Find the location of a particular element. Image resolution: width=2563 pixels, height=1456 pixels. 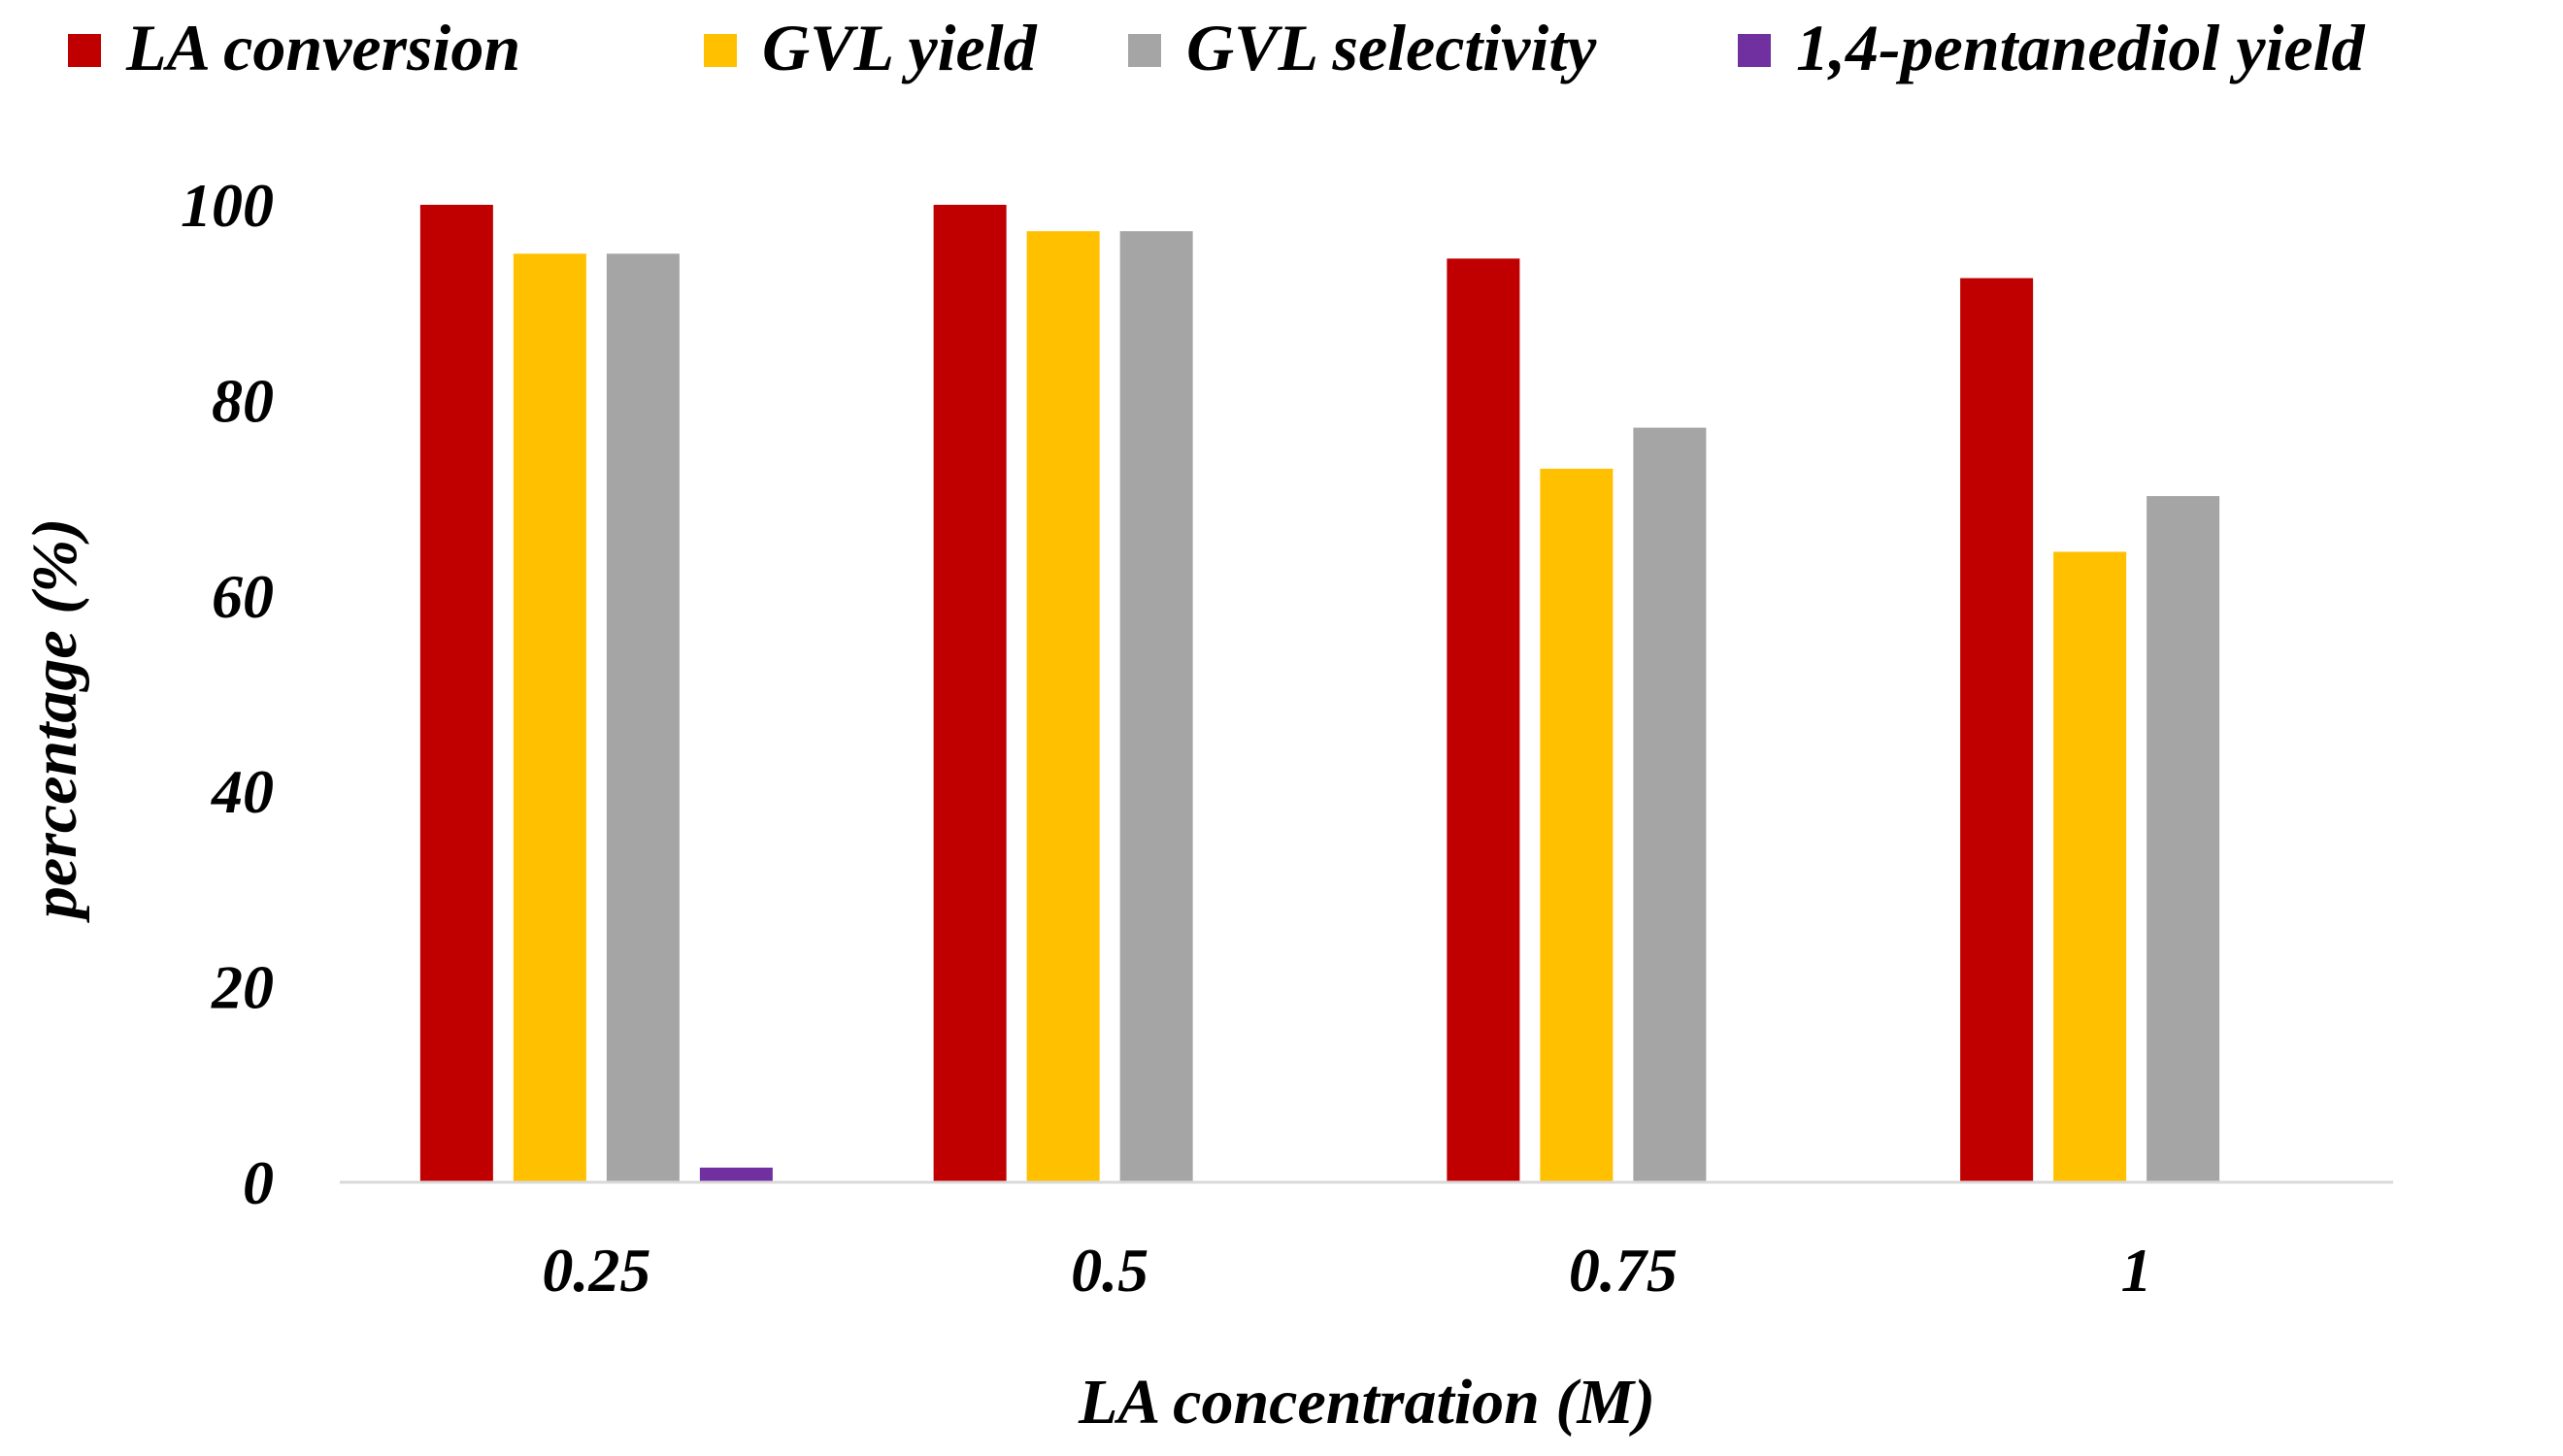

bar-gvl-yield-0.25 is located at coordinates (549, 718).